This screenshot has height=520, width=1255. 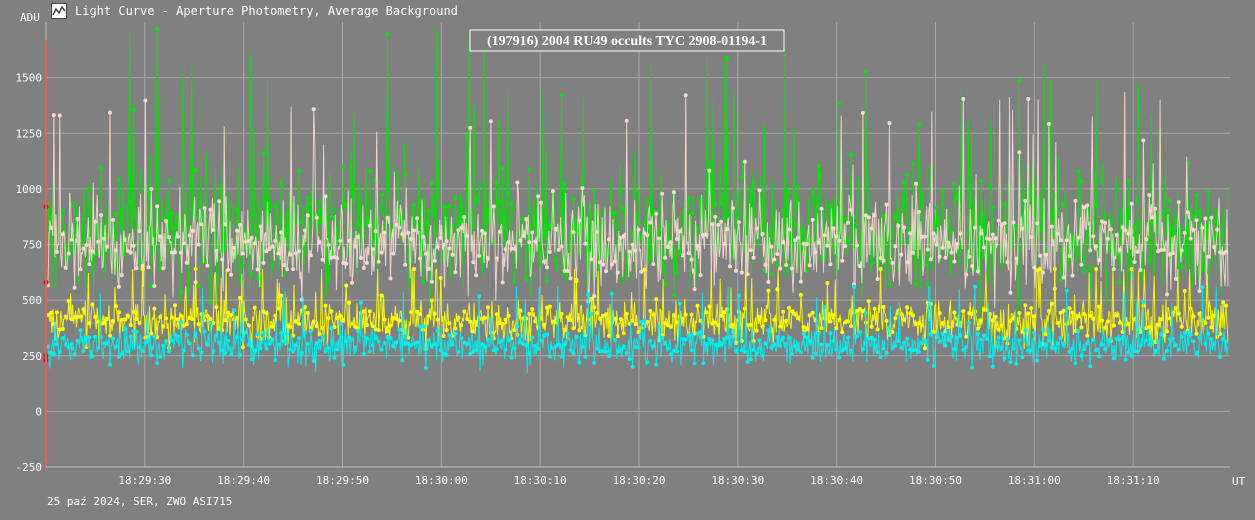 I want to click on x-tick-label: 18:31:00, so click(x=1034, y=480).